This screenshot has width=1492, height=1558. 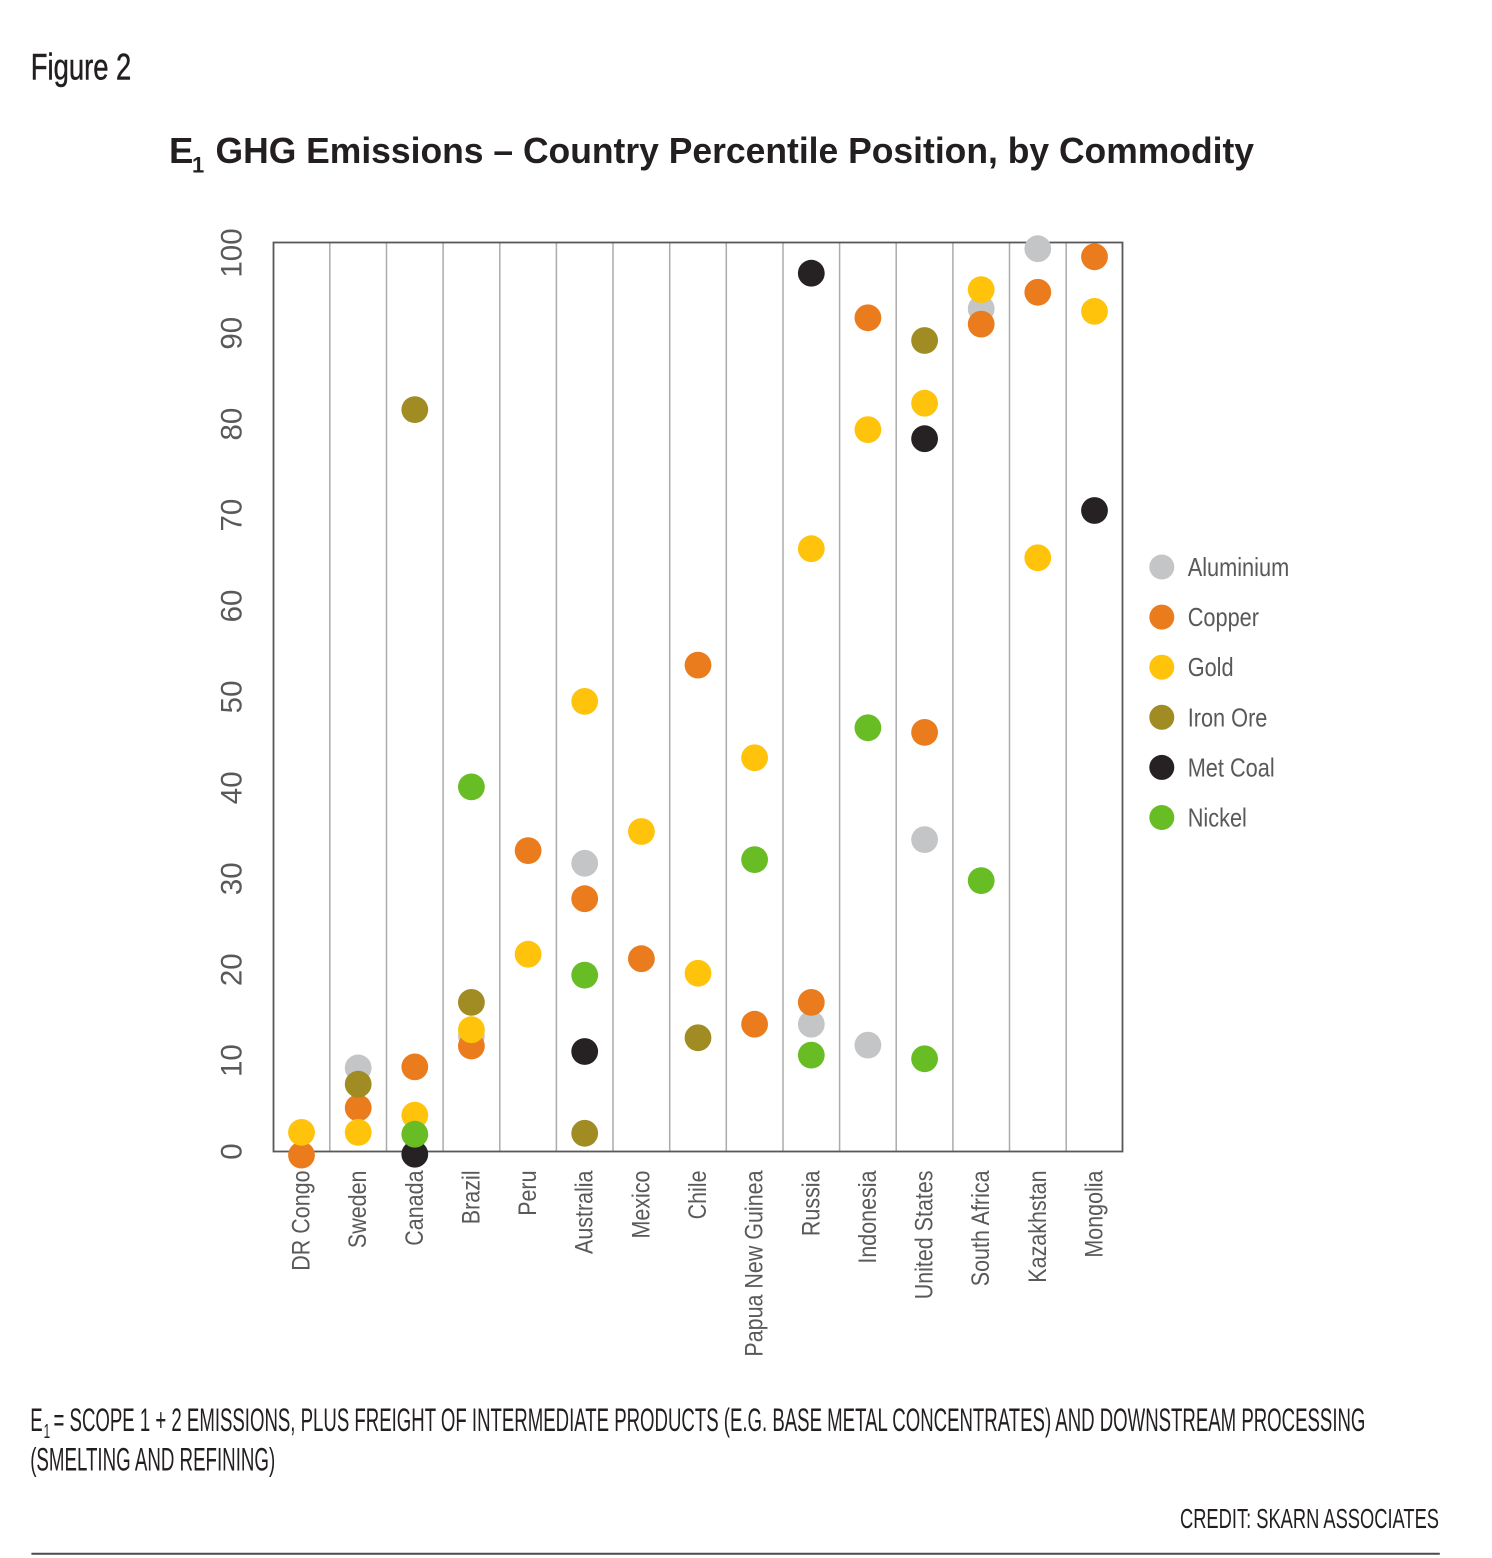 What do you see at coordinates (232, 1151) in the screenshot?
I see `svg-text: 0` at bounding box center [232, 1151].